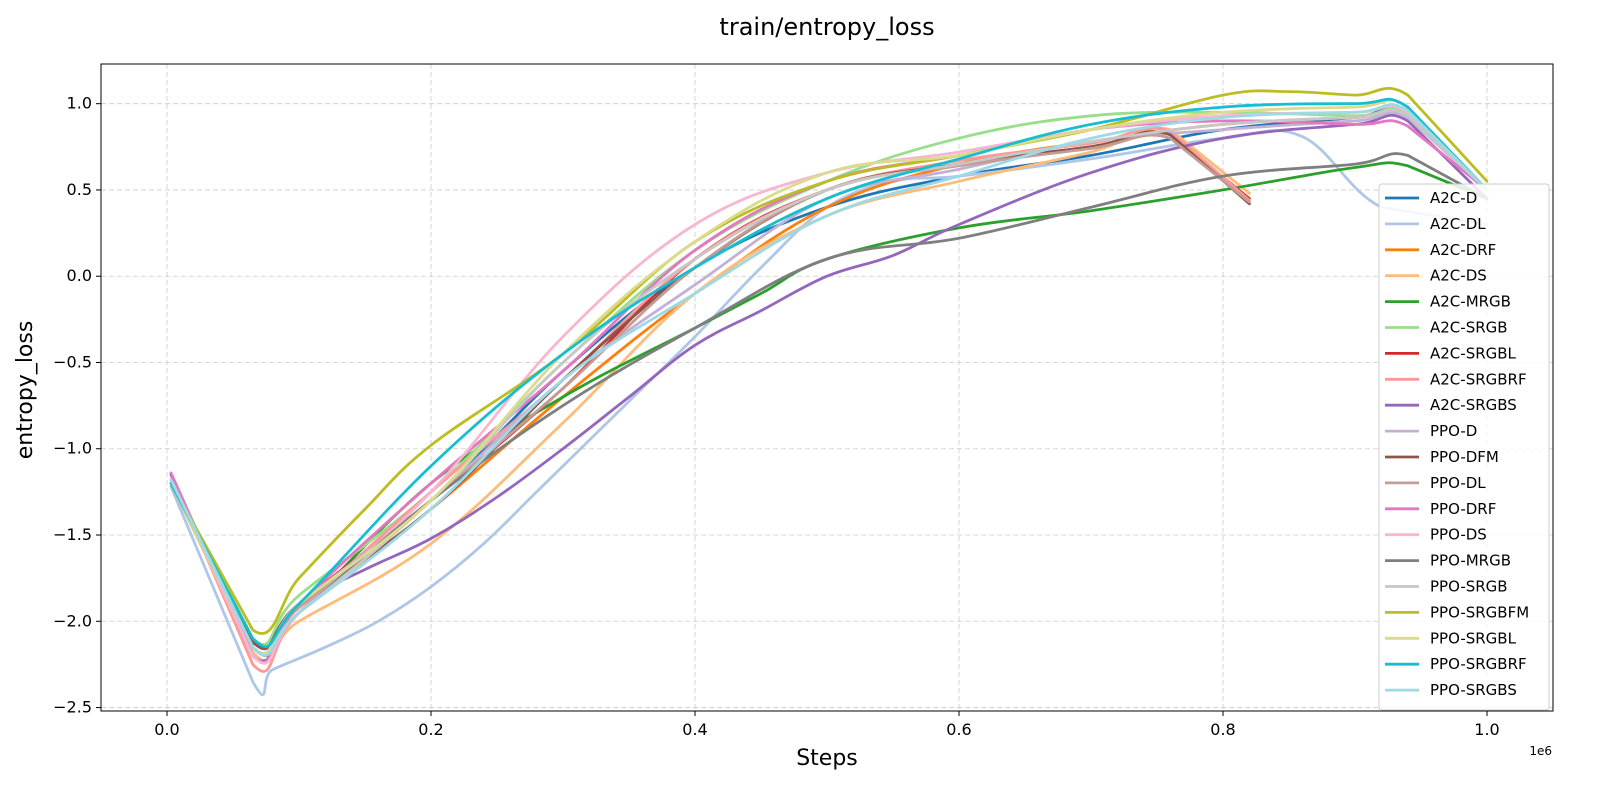 This screenshot has height=800, width=1600. What do you see at coordinates (1458, 276) in the screenshot?
I see `legend-label-a2c-ds: A2C-DS` at bounding box center [1458, 276].